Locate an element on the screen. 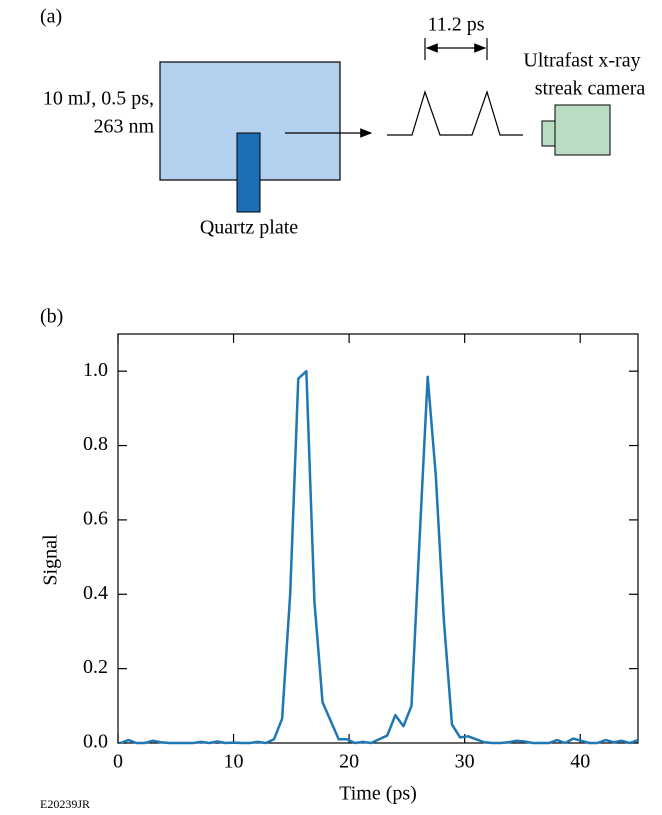 The image size is (662, 815). x-tick-label: 30 is located at coordinates (465, 762).